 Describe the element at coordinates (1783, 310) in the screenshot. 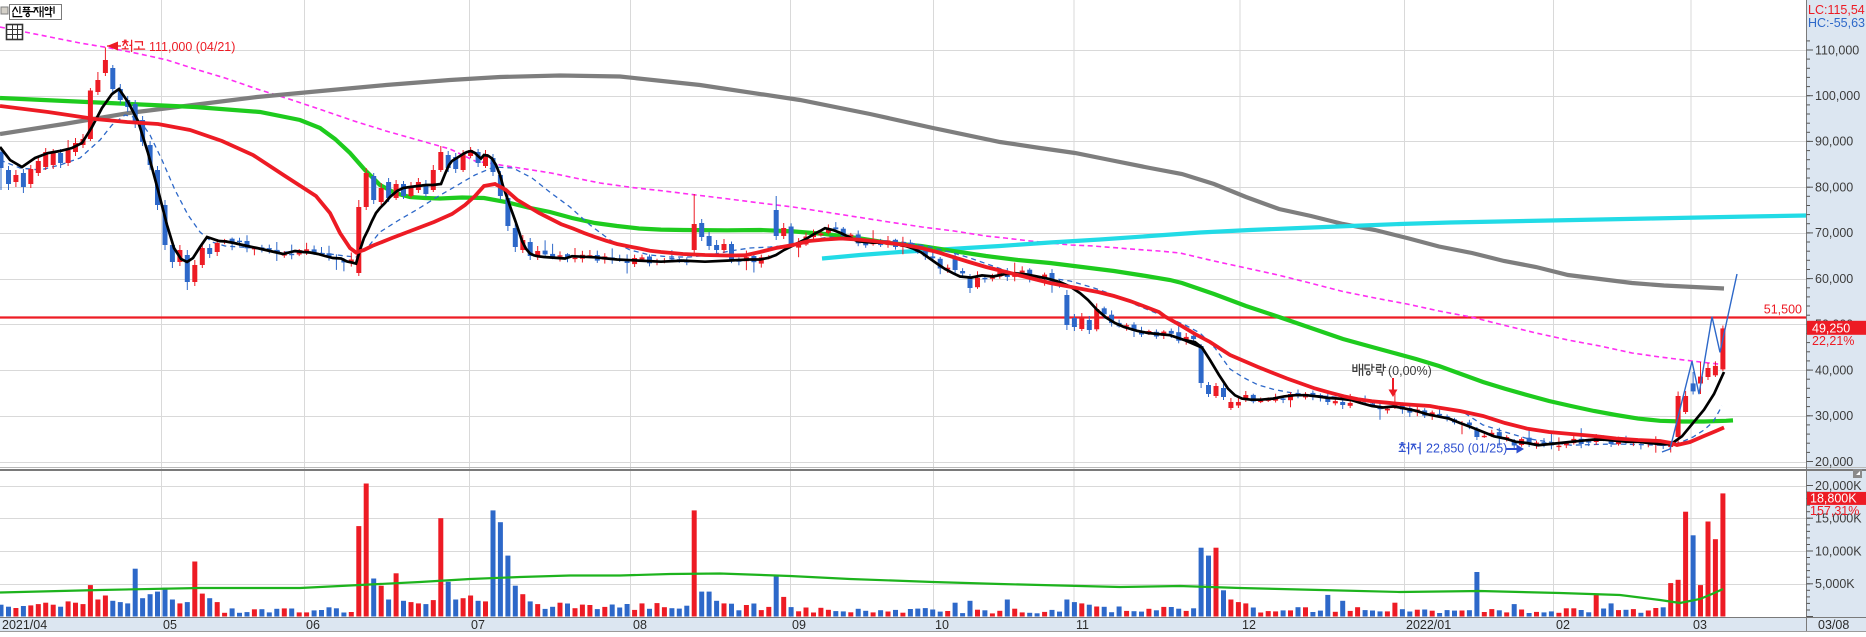

I see `svg-text: 51,500` at that location.